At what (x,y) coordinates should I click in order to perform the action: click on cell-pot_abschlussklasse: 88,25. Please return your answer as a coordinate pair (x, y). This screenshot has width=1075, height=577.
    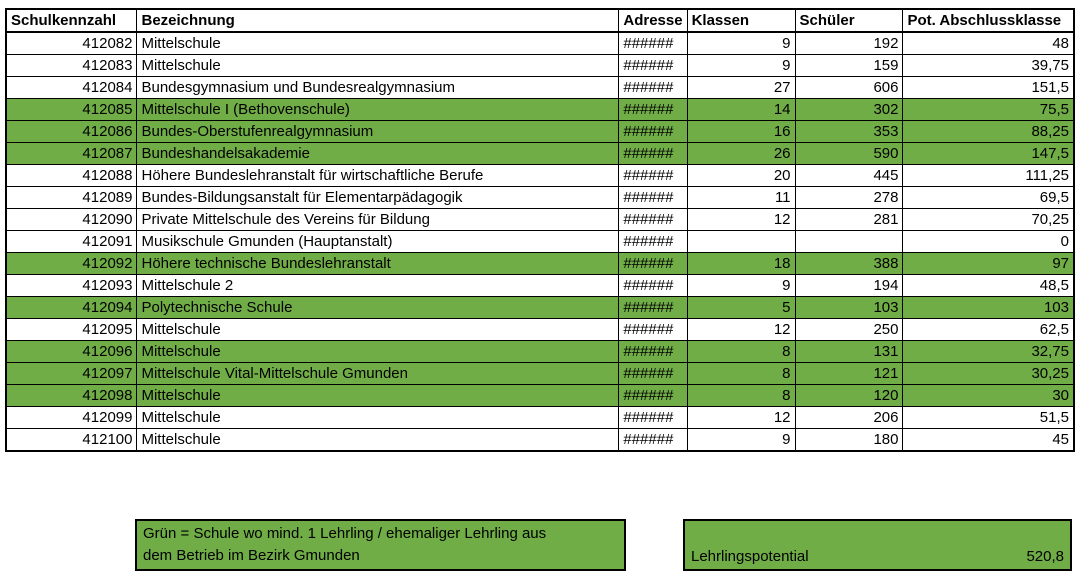
    Looking at the image, I should click on (988, 131).